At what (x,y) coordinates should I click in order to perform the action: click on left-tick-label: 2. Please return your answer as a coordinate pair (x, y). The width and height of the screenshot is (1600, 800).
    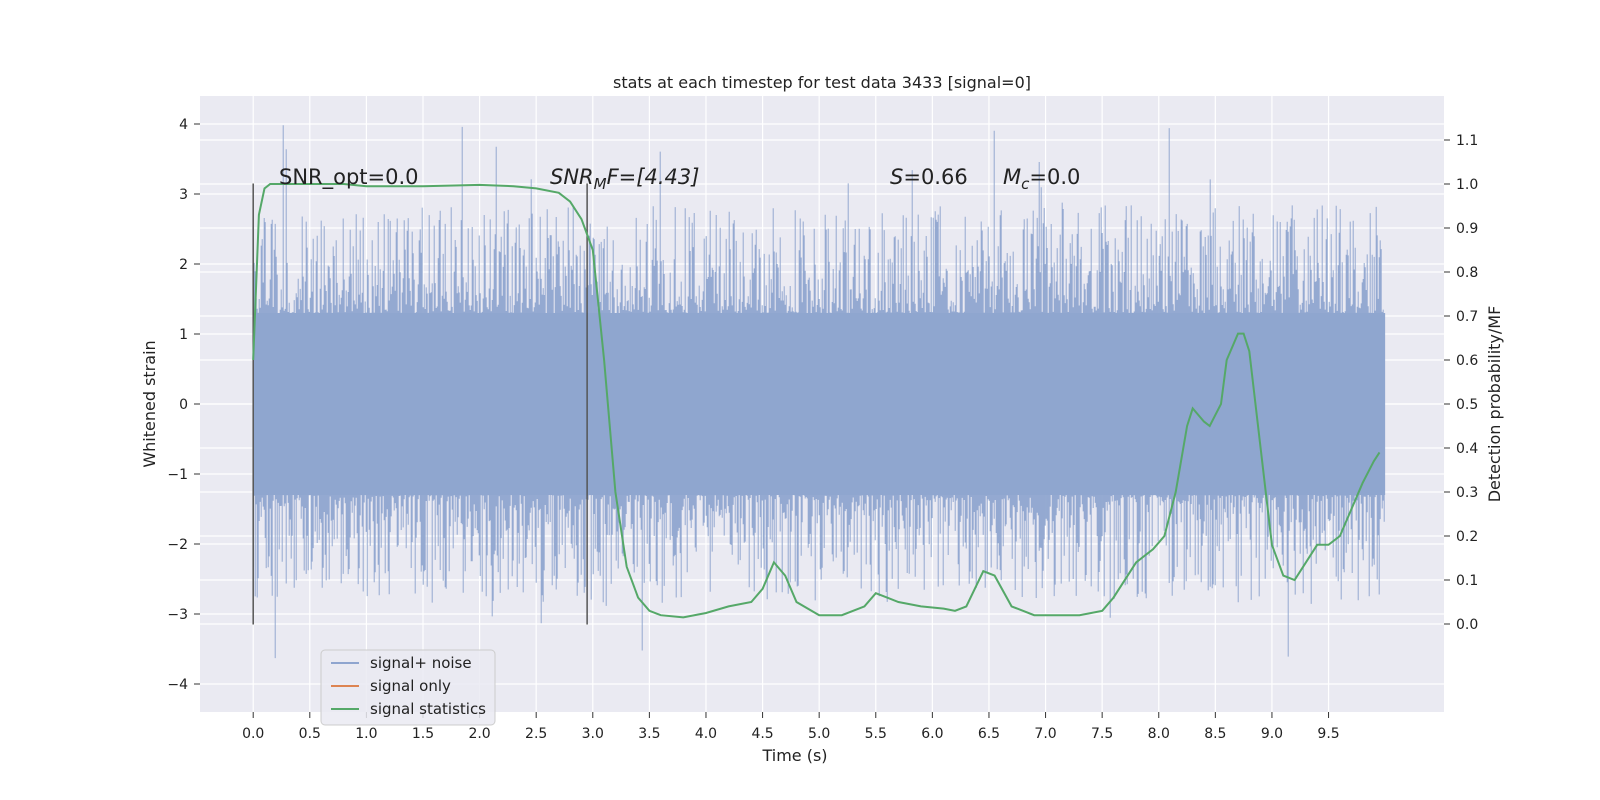
    Looking at the image, I should click on (183, 265).